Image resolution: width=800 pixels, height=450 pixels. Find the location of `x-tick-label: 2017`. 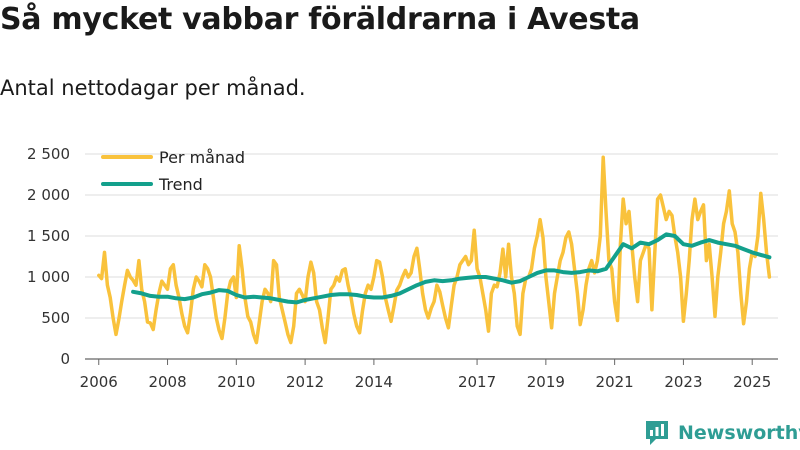

x-tick-label: 2017 is located at coordinates (477, 382).